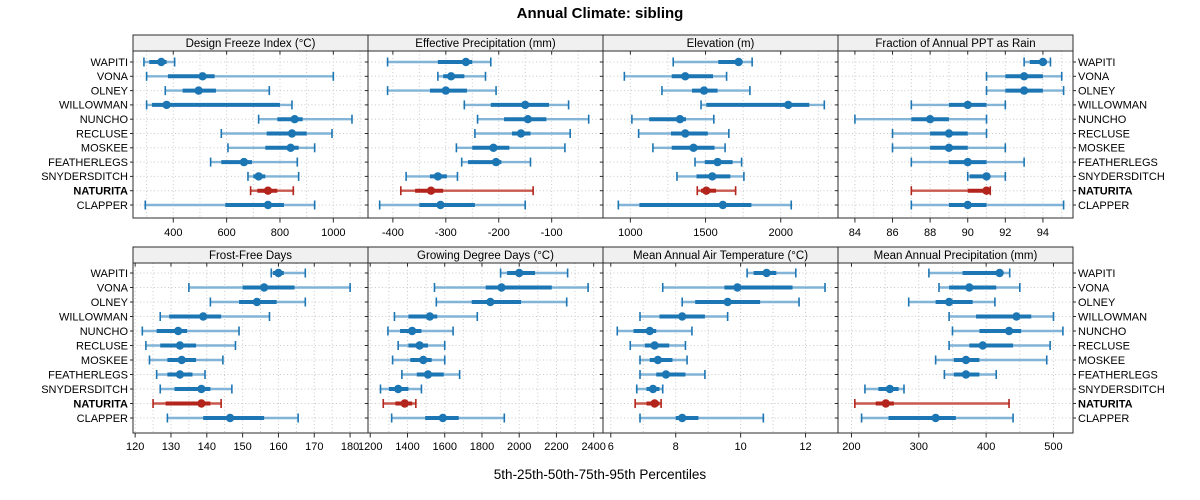 This screenshot has height=500, width=1200. Describe the element at coordinates (1101, 149) in the screenshot. I see `station-label-right: MOSKEE` at that location.